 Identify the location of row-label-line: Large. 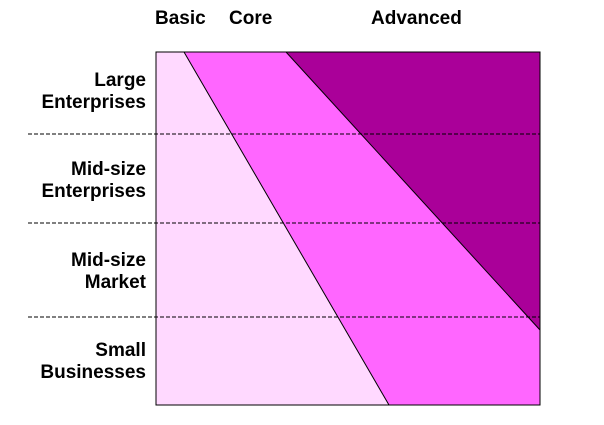
(120, 80).